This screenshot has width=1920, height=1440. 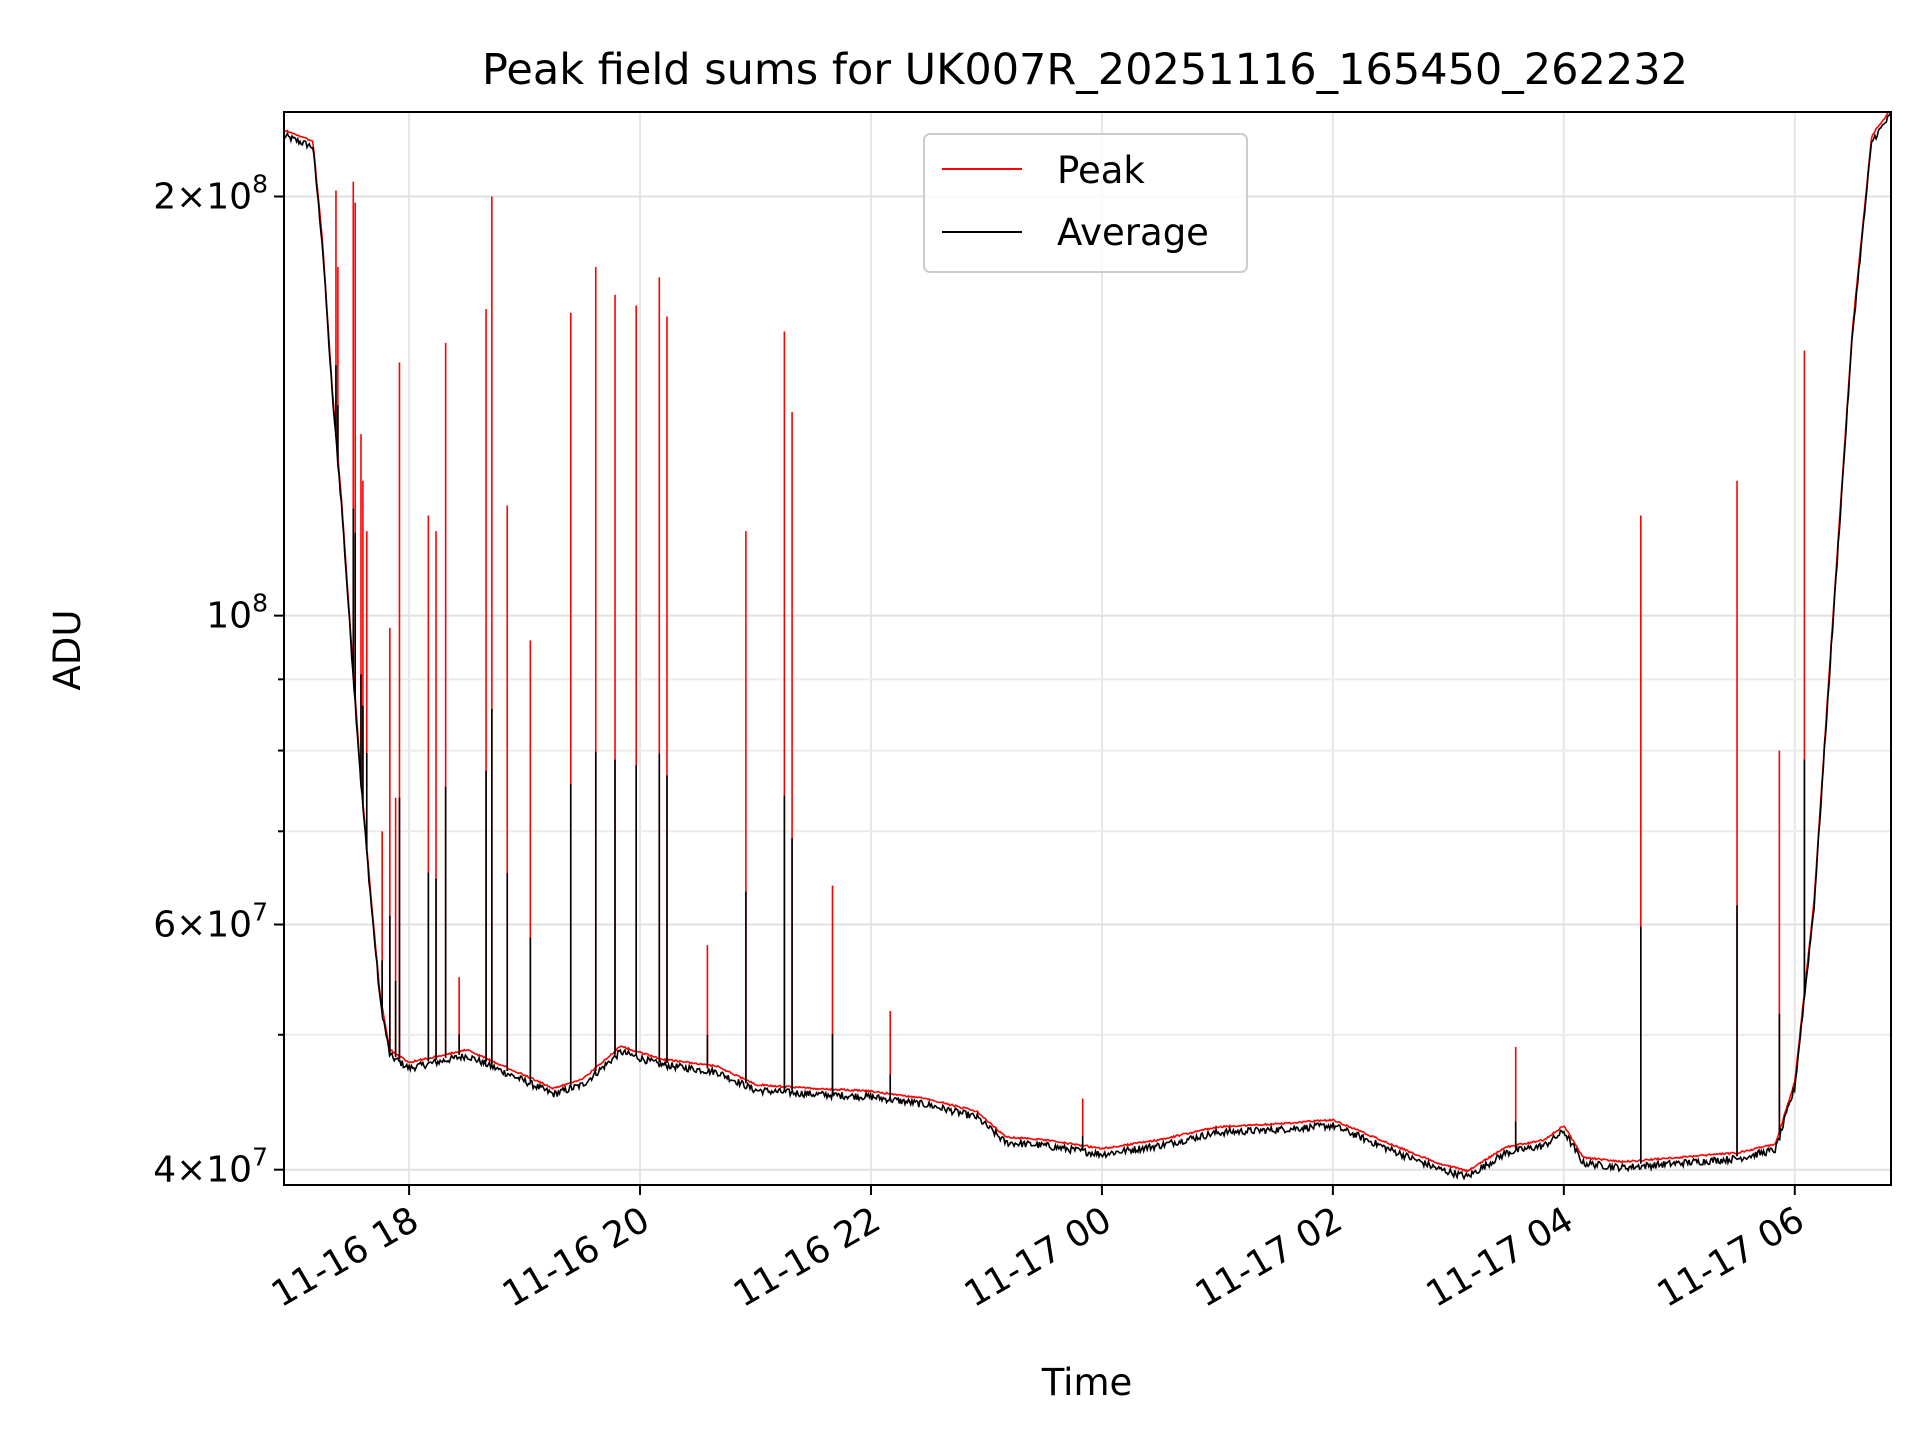 What do you see at coordinates (210, 194) in the screenshot?
I see `y-tick-label: 2×108` at bounding box center [210, 194].